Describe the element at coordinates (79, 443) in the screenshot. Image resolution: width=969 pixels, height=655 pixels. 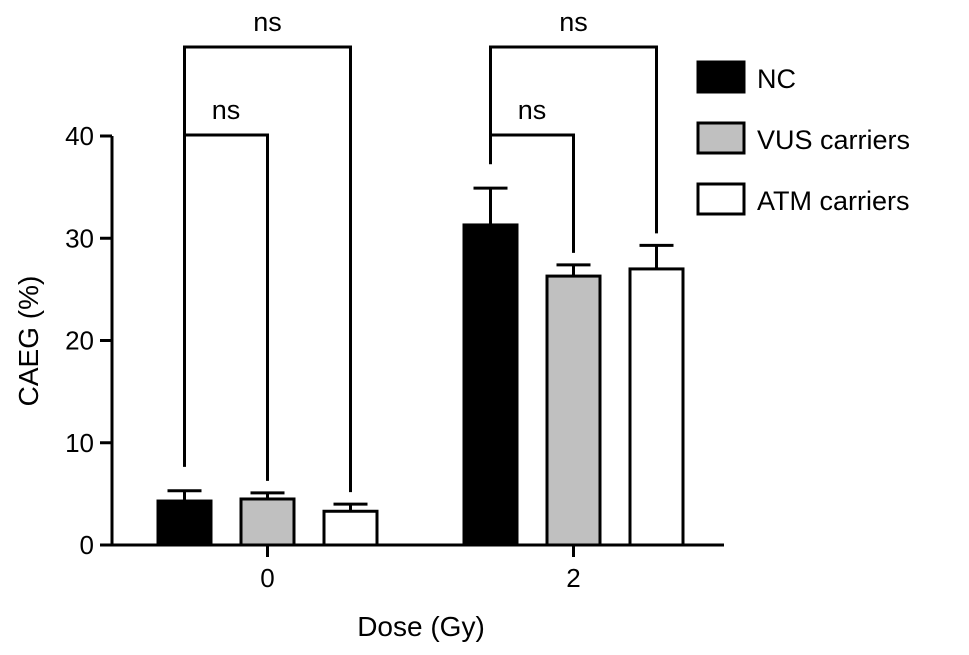
I see `y-tick-label: 10` at that location.